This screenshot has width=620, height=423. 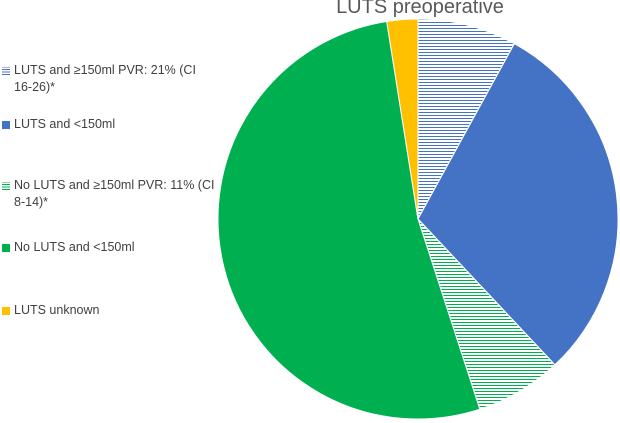 I want to click on legend-item: LUTS unknown, so click(x=107, y=310).